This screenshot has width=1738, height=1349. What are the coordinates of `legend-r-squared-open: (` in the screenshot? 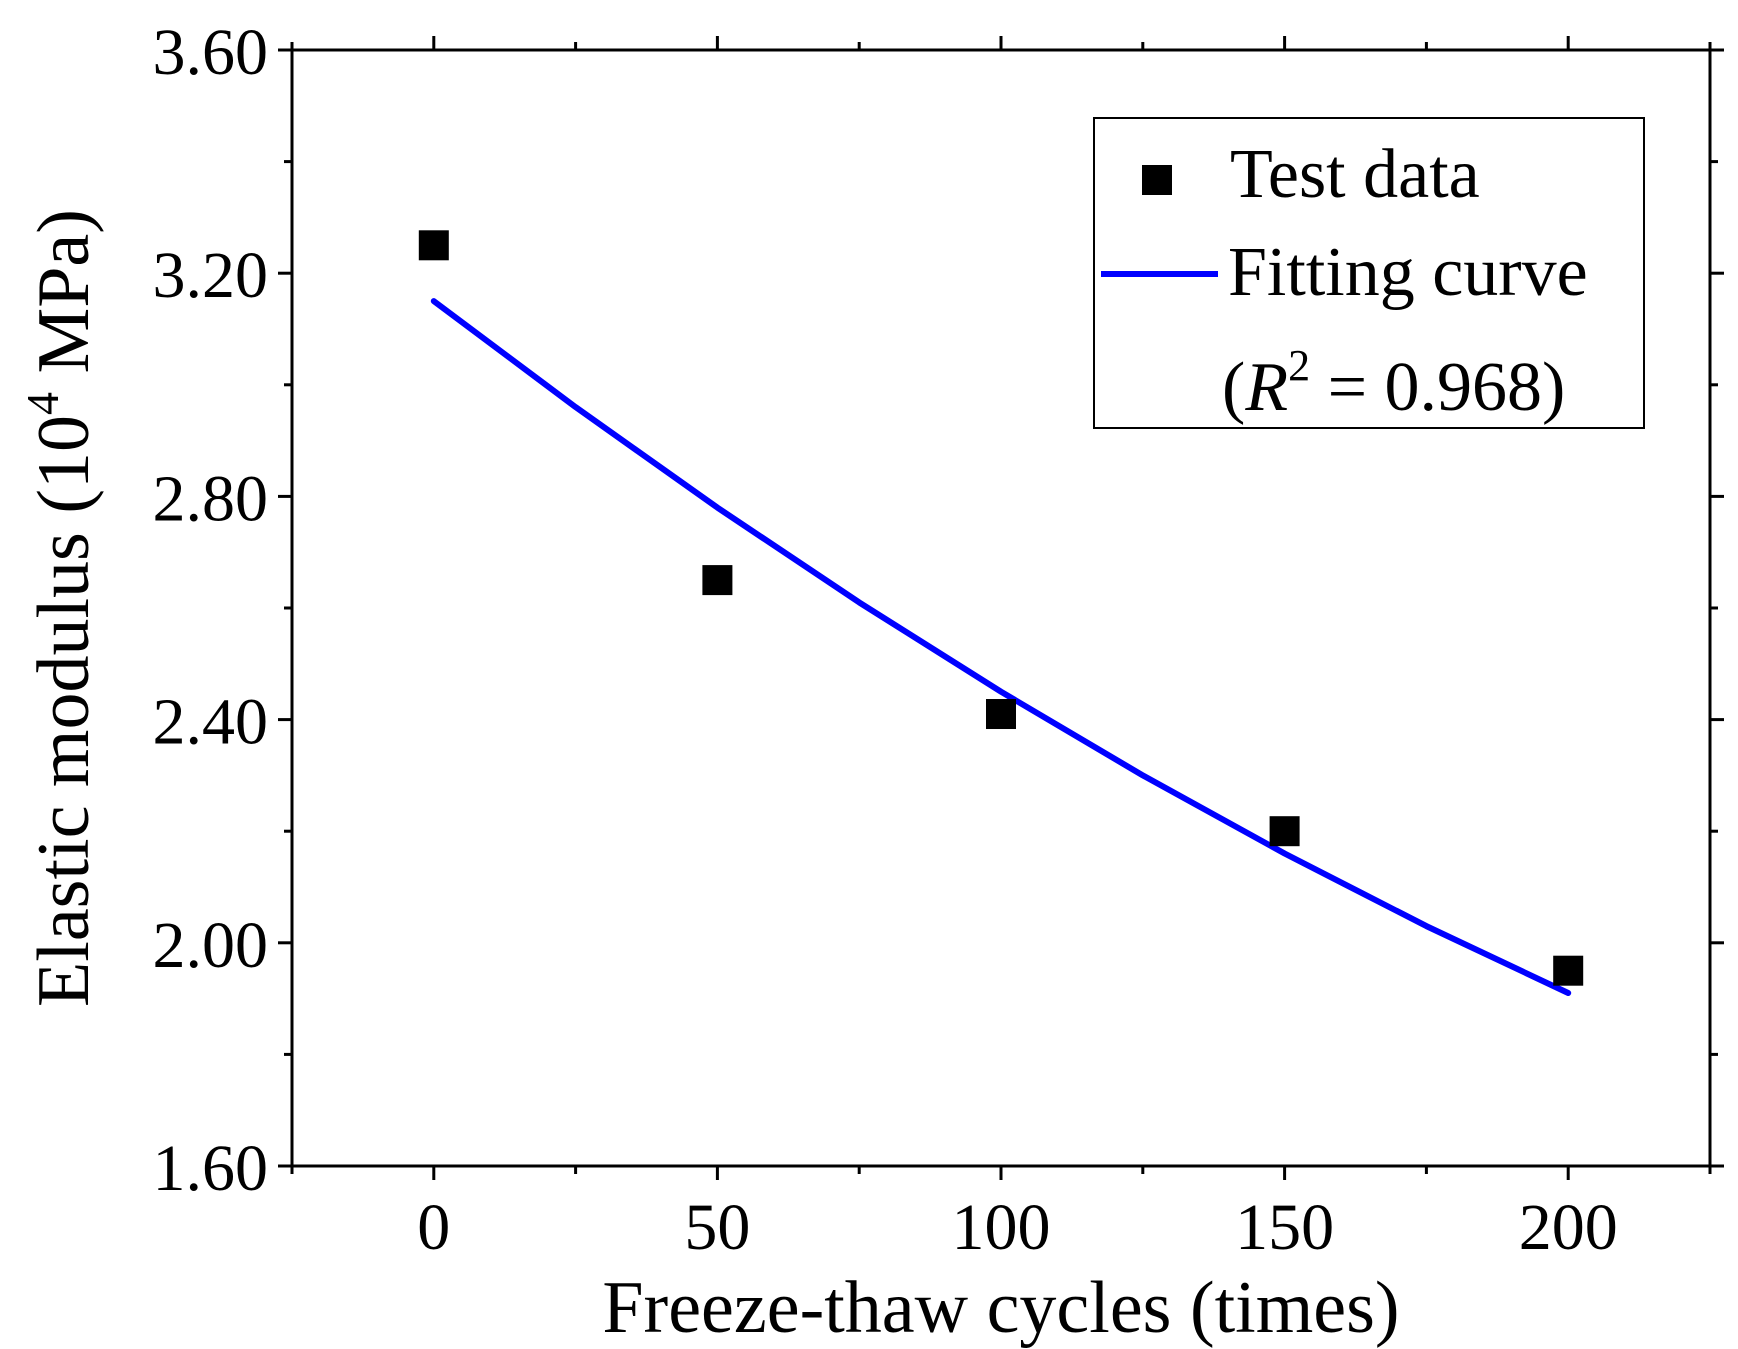 It's located at (1233, 387).